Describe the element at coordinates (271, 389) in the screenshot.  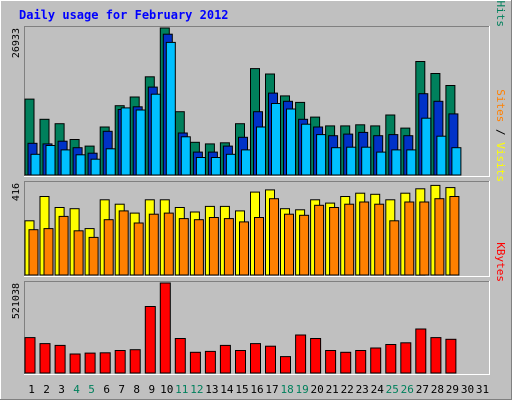
I see `x-tick-label-17: 17` at that location.